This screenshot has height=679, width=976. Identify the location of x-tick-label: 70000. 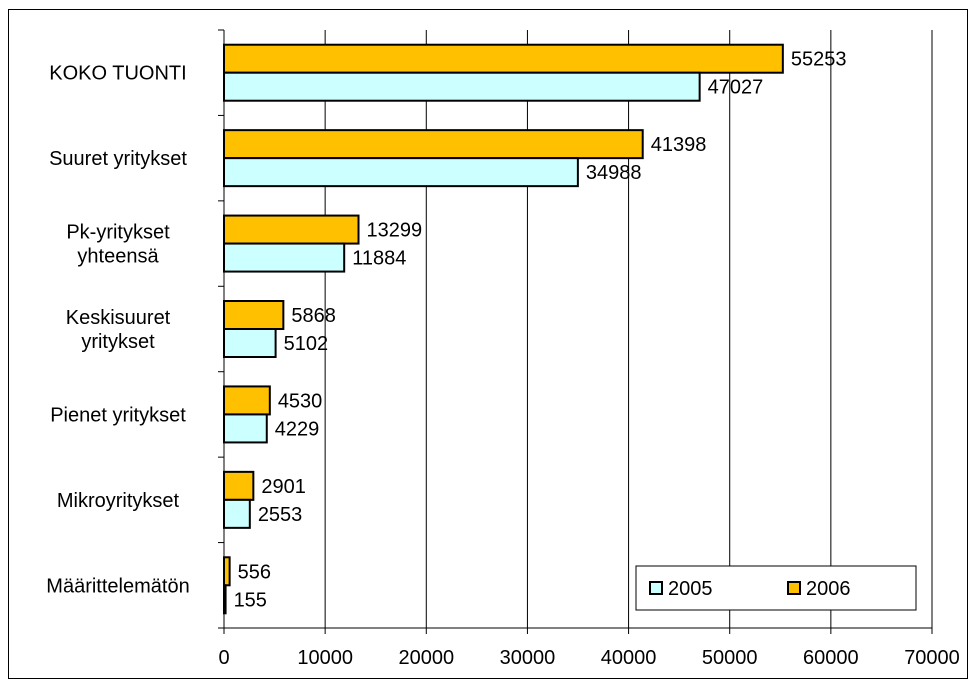
(932, 658).